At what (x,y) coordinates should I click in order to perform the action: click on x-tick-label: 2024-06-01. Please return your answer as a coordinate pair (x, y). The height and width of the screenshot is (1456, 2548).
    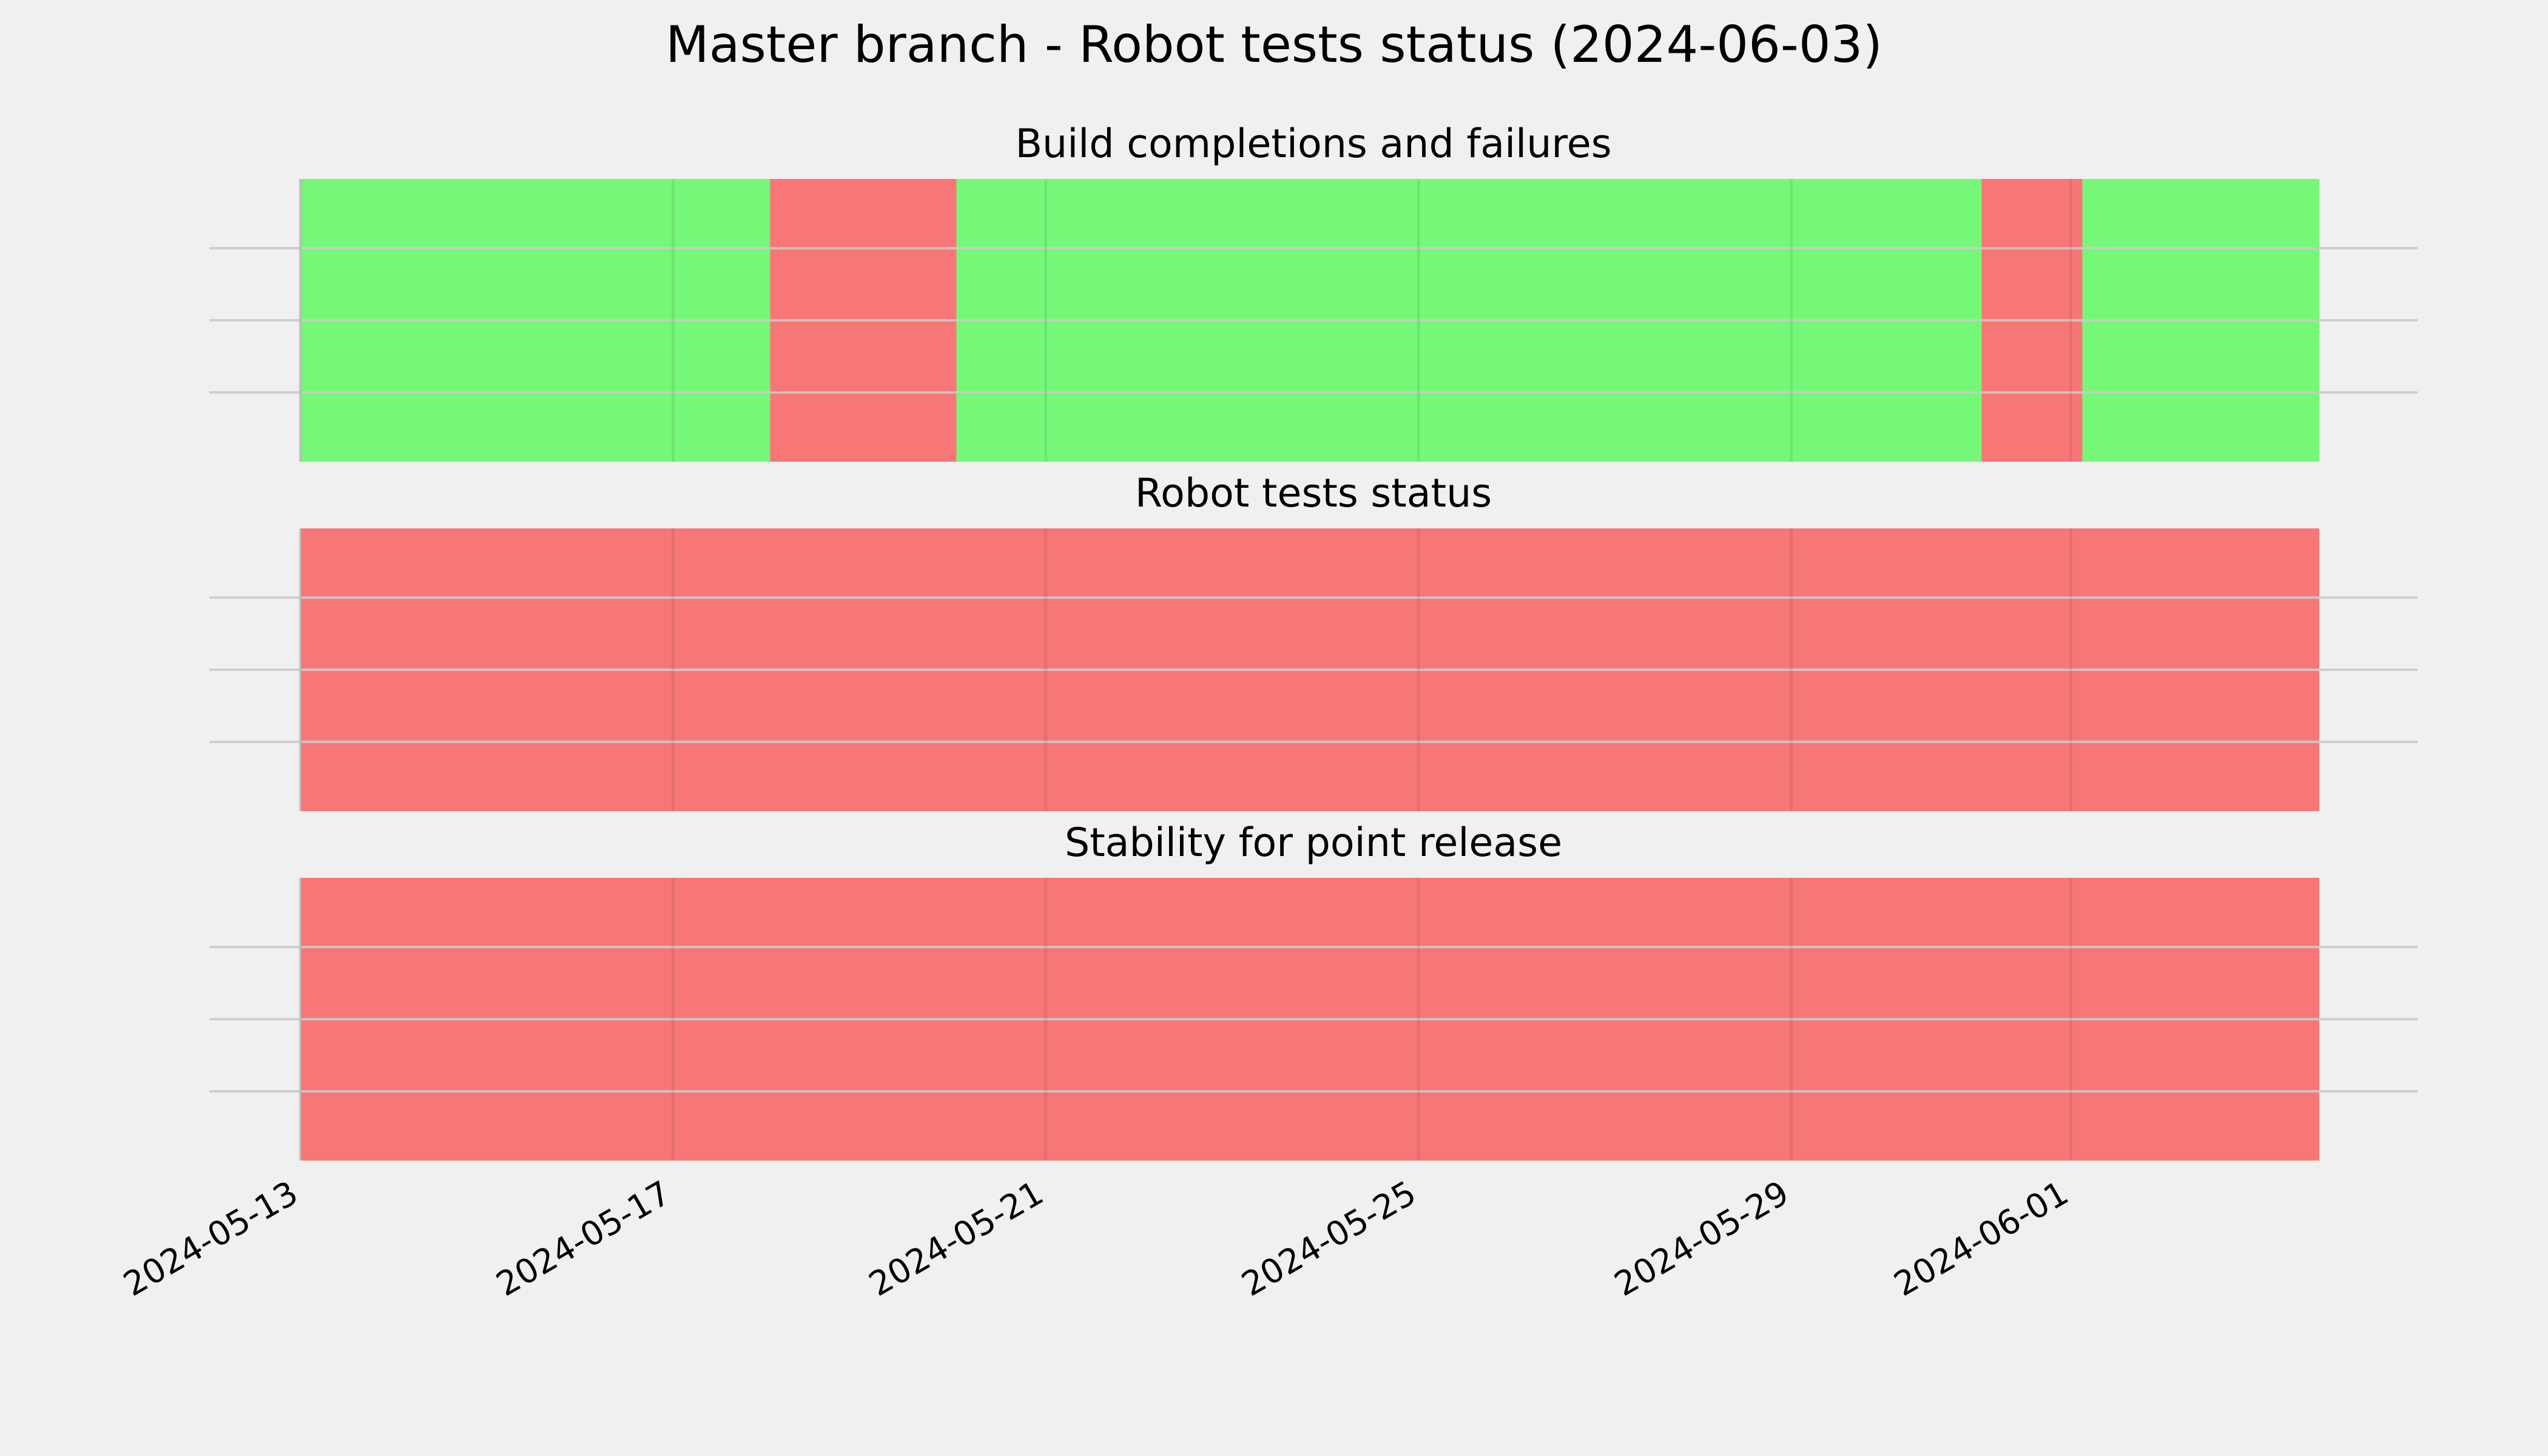
    Looking at the image, I should click on (1981, 1238).